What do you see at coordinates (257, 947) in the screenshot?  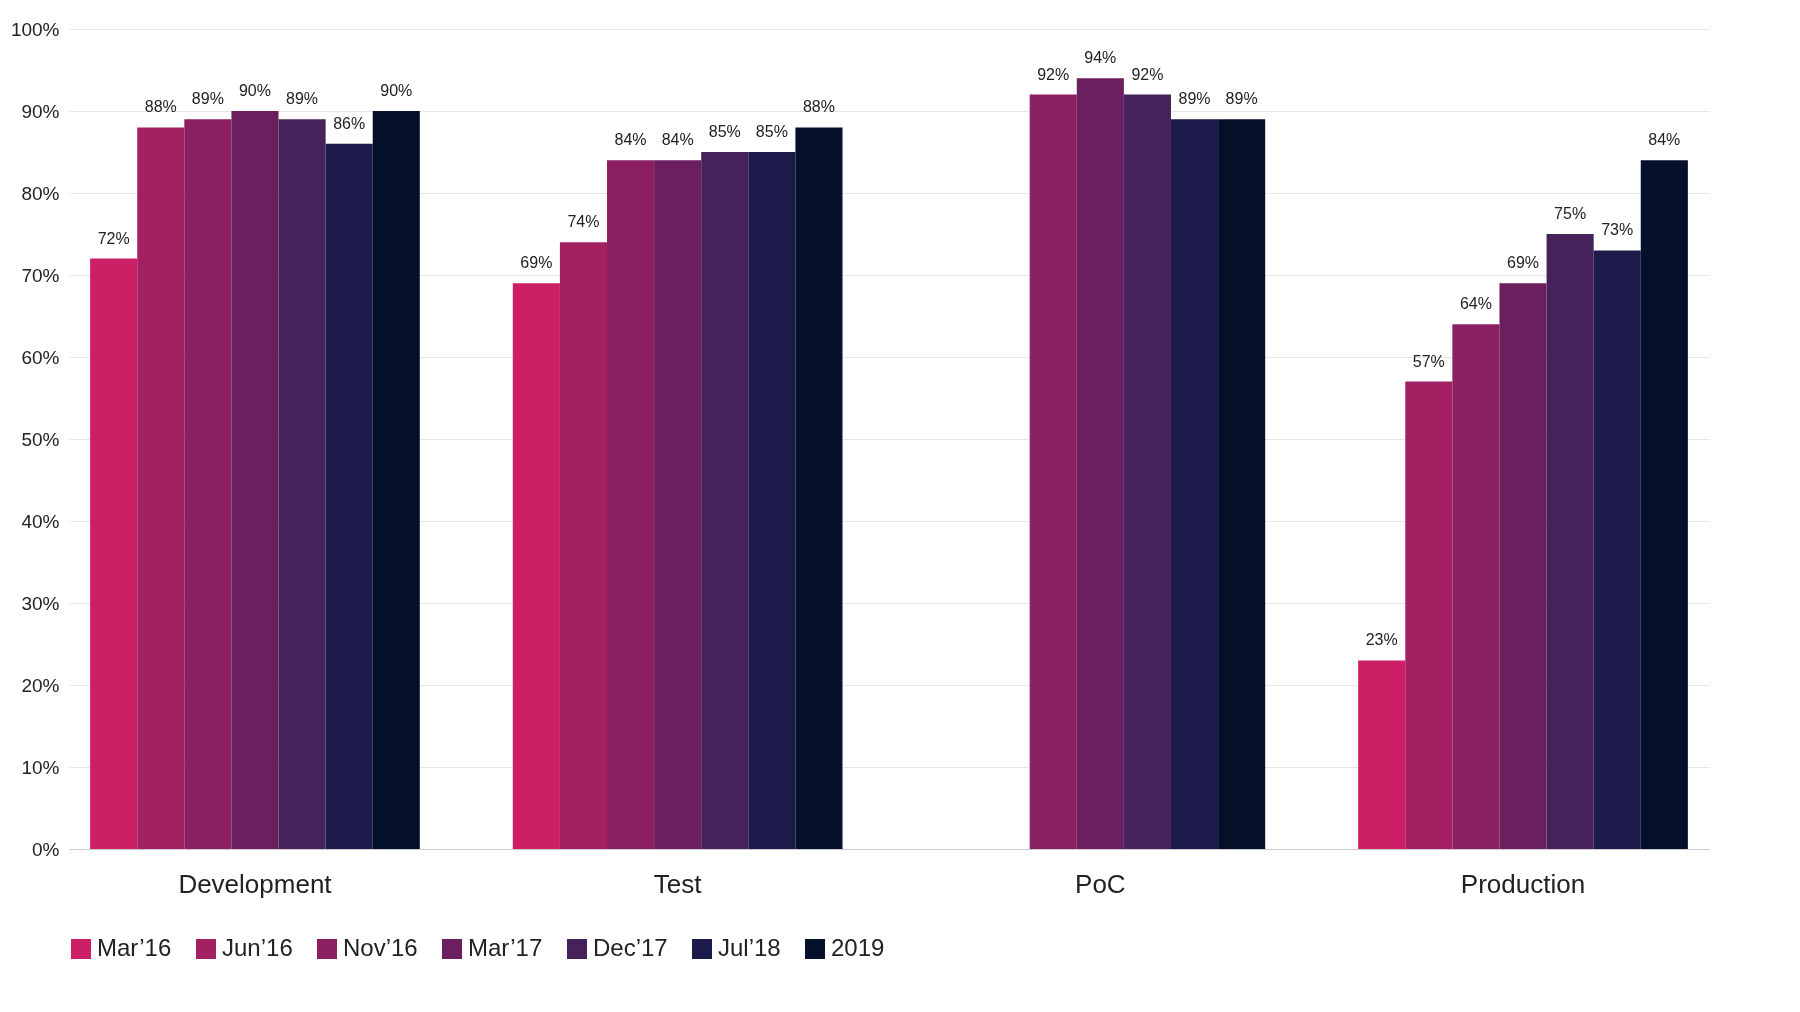 I see `legend-label: Jun’16` at bounding box center [257, 947].